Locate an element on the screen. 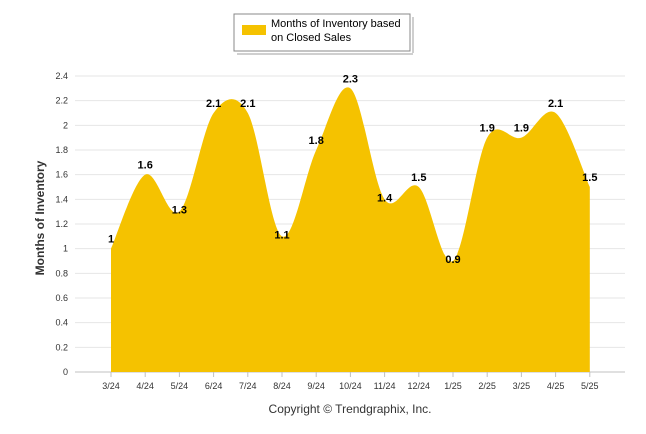 The height and width of the screenshot is (434, 646). x-tick-label: 1/25 is located at coordinates (453, 386).